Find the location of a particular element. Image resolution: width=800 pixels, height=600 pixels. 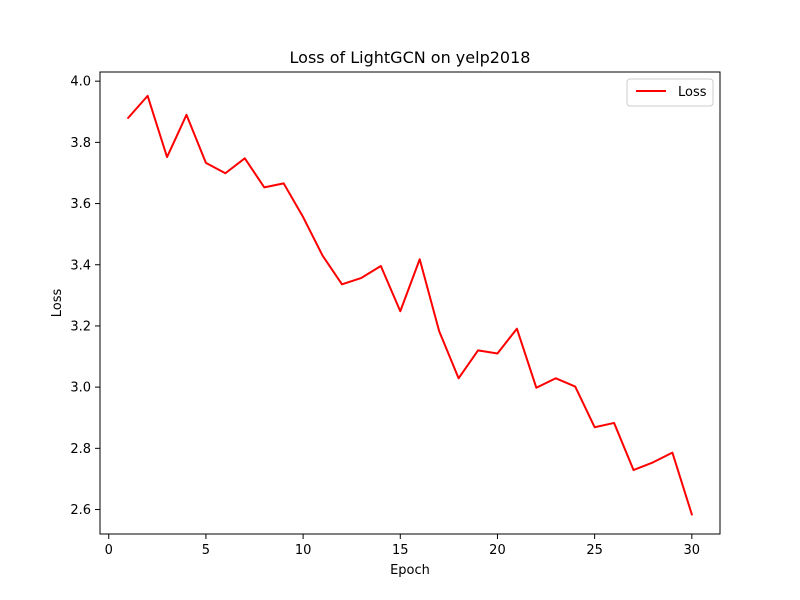

y-tick-label: 2.8 is located at coordinates (80, 449).